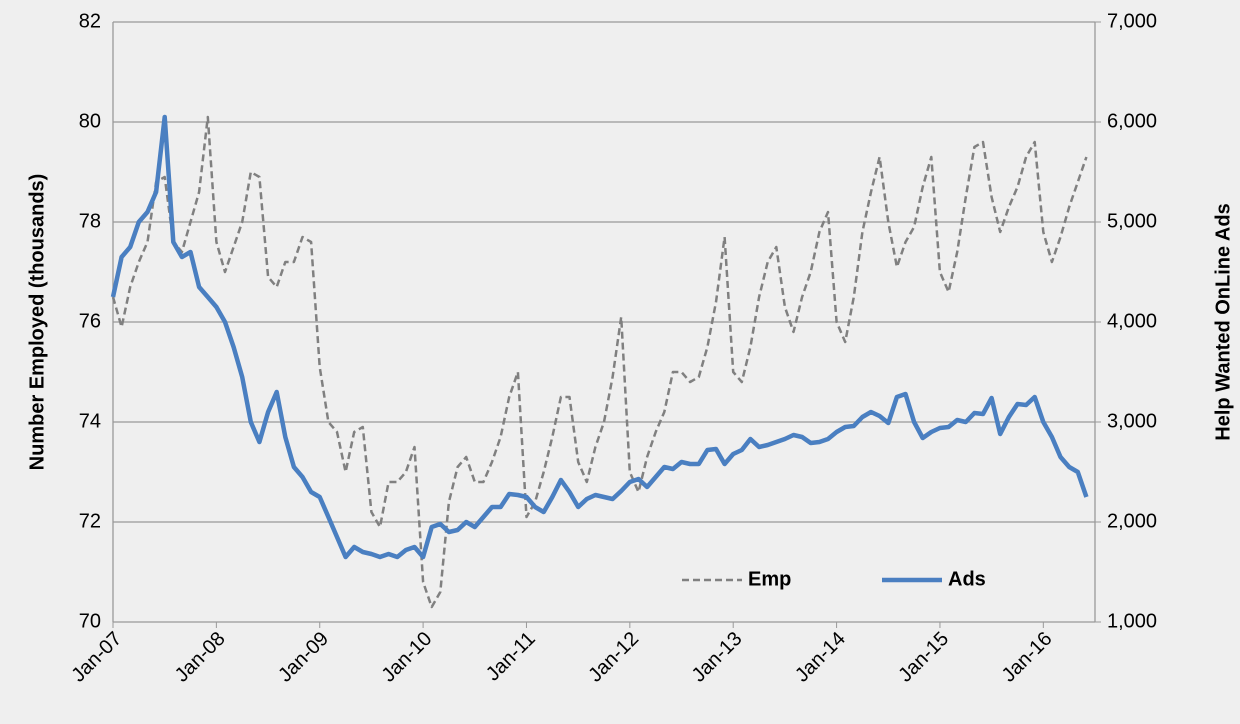 The width and height of the screenshot is (1240, 724). Describe the element at coordinates (90, 421) in the screenshot. I see `y-tick-label: 74` at that location.